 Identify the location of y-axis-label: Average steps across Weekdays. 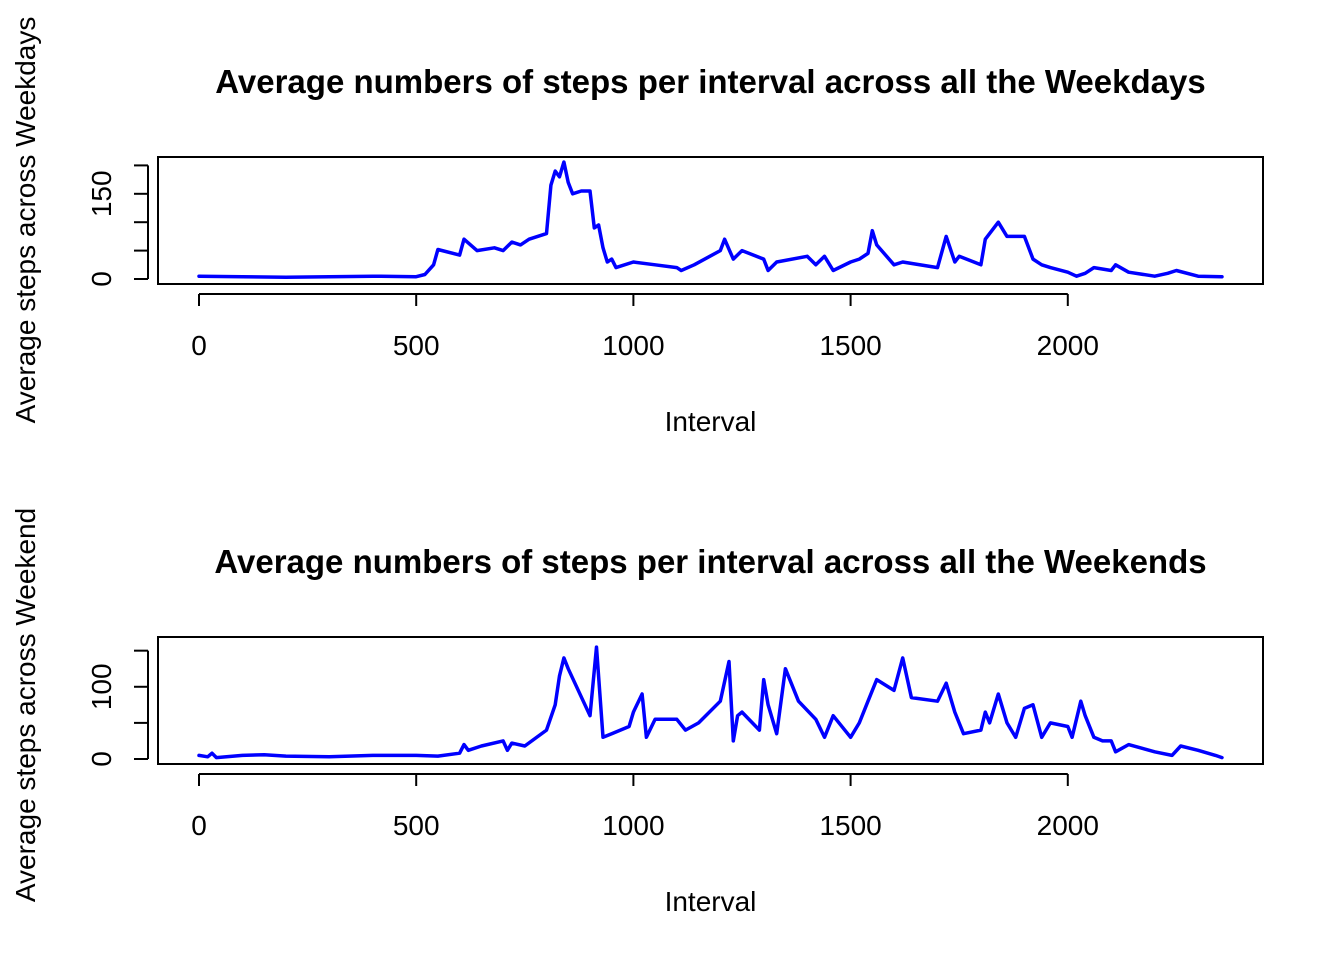
(25, 220).